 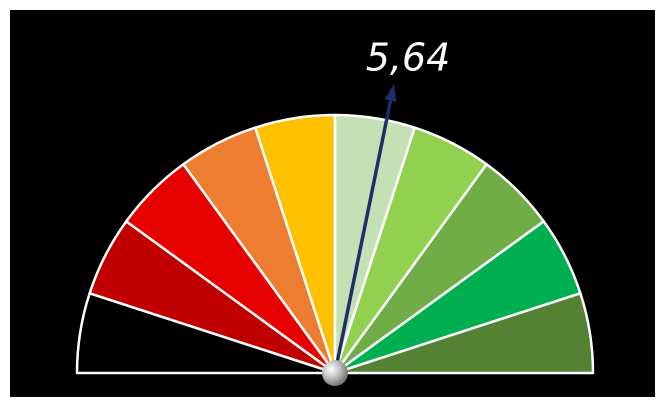 What do you see at coordinates (464, 333) in the screenshot?
I see `gauge-segment` at bounding box center [464, 333].